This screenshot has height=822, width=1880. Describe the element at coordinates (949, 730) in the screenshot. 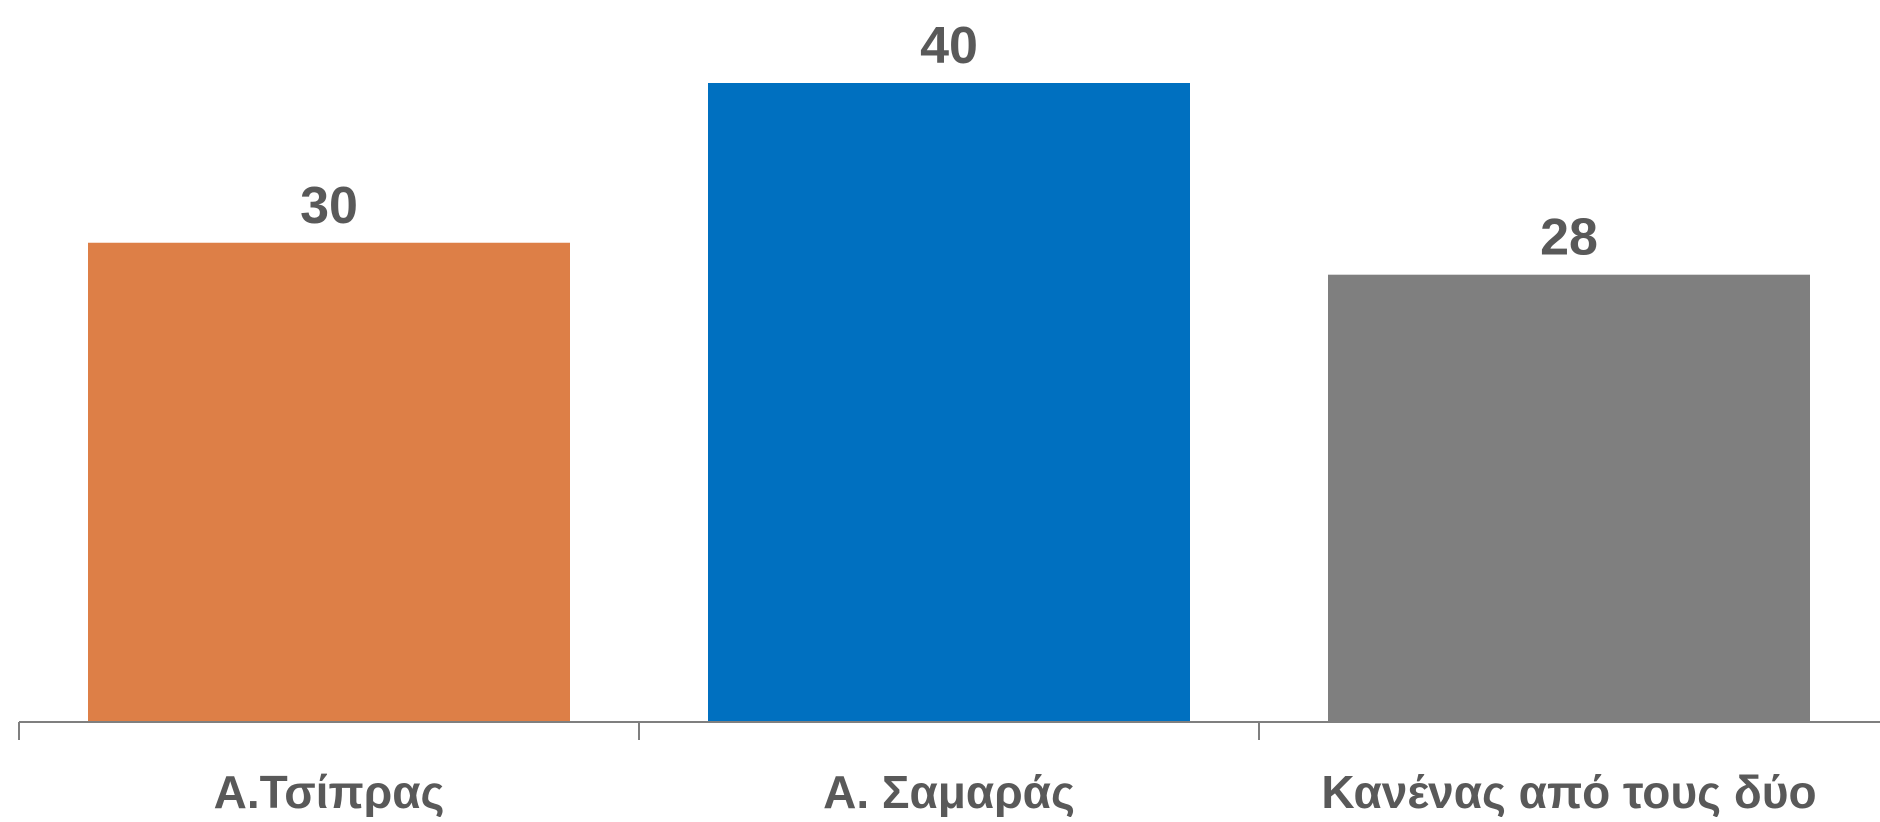

I see `x-axis` at that location.